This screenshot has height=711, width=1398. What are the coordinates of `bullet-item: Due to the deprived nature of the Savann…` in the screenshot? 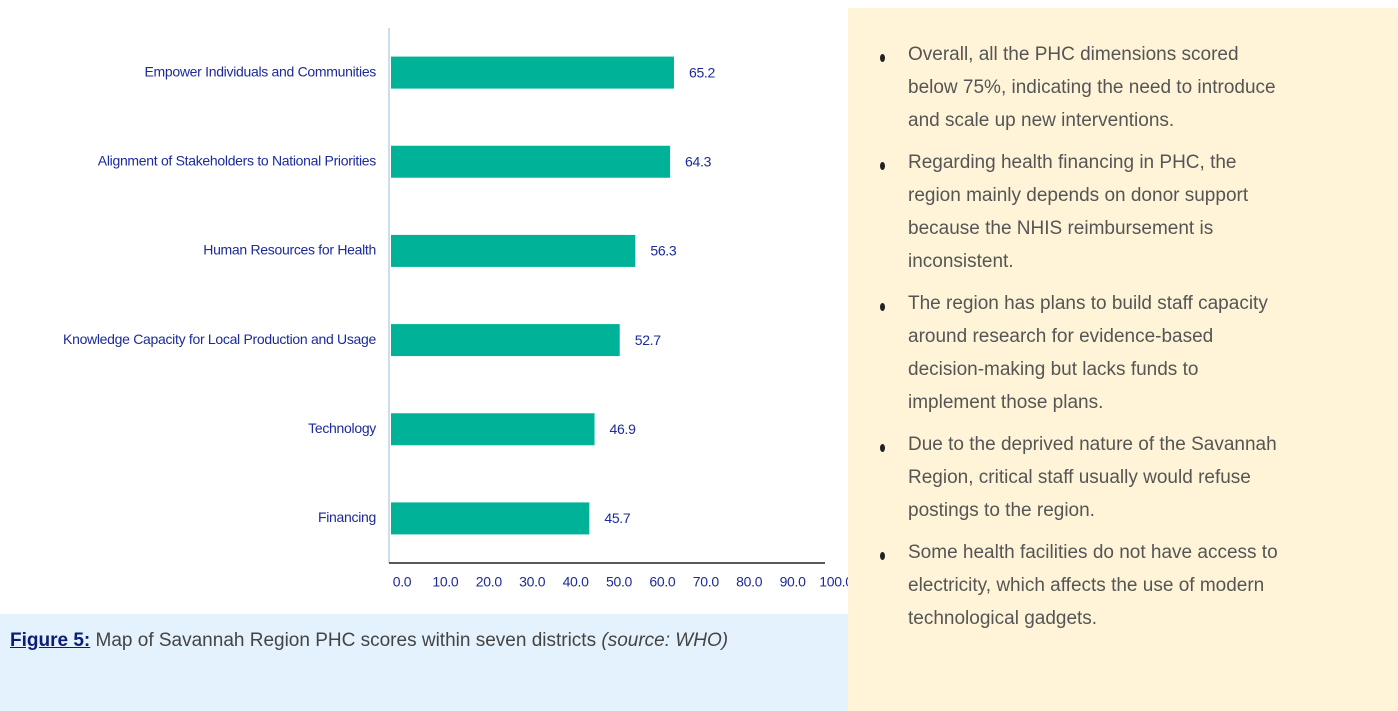 It's located at (1078, 477).